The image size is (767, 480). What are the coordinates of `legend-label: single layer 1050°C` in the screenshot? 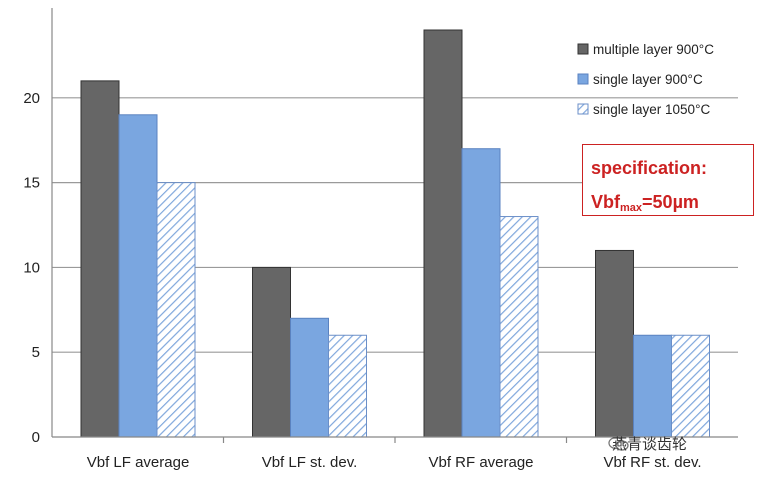 It's located at (651, 109).